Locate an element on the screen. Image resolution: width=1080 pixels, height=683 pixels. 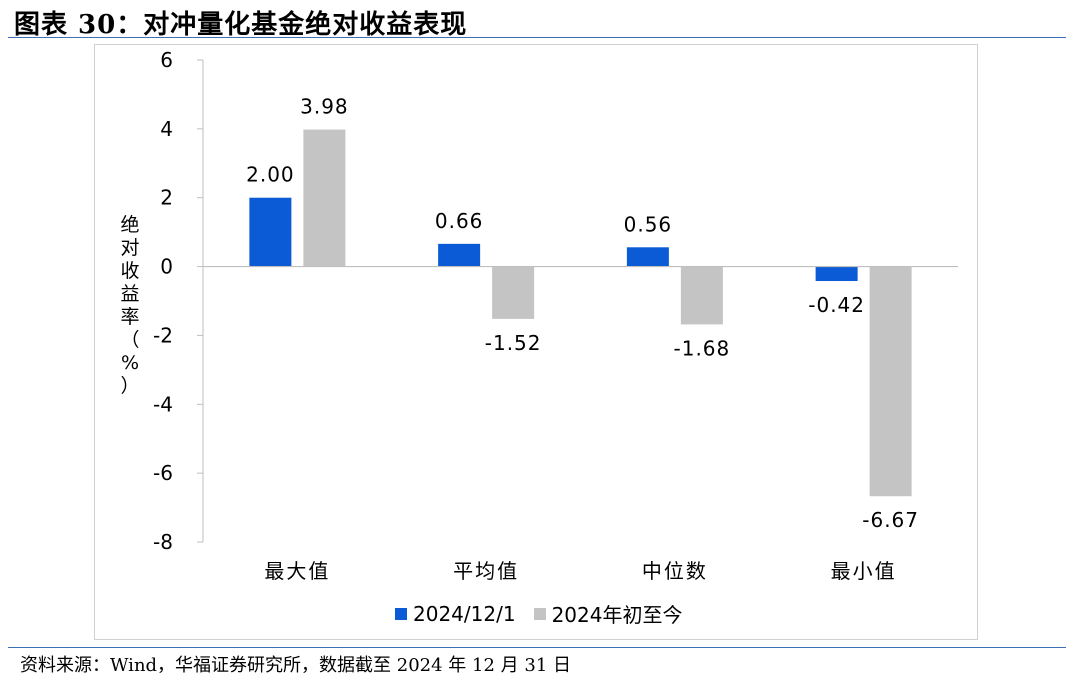
x-tick-label: 最小值 is located at coordinates (864, 571).